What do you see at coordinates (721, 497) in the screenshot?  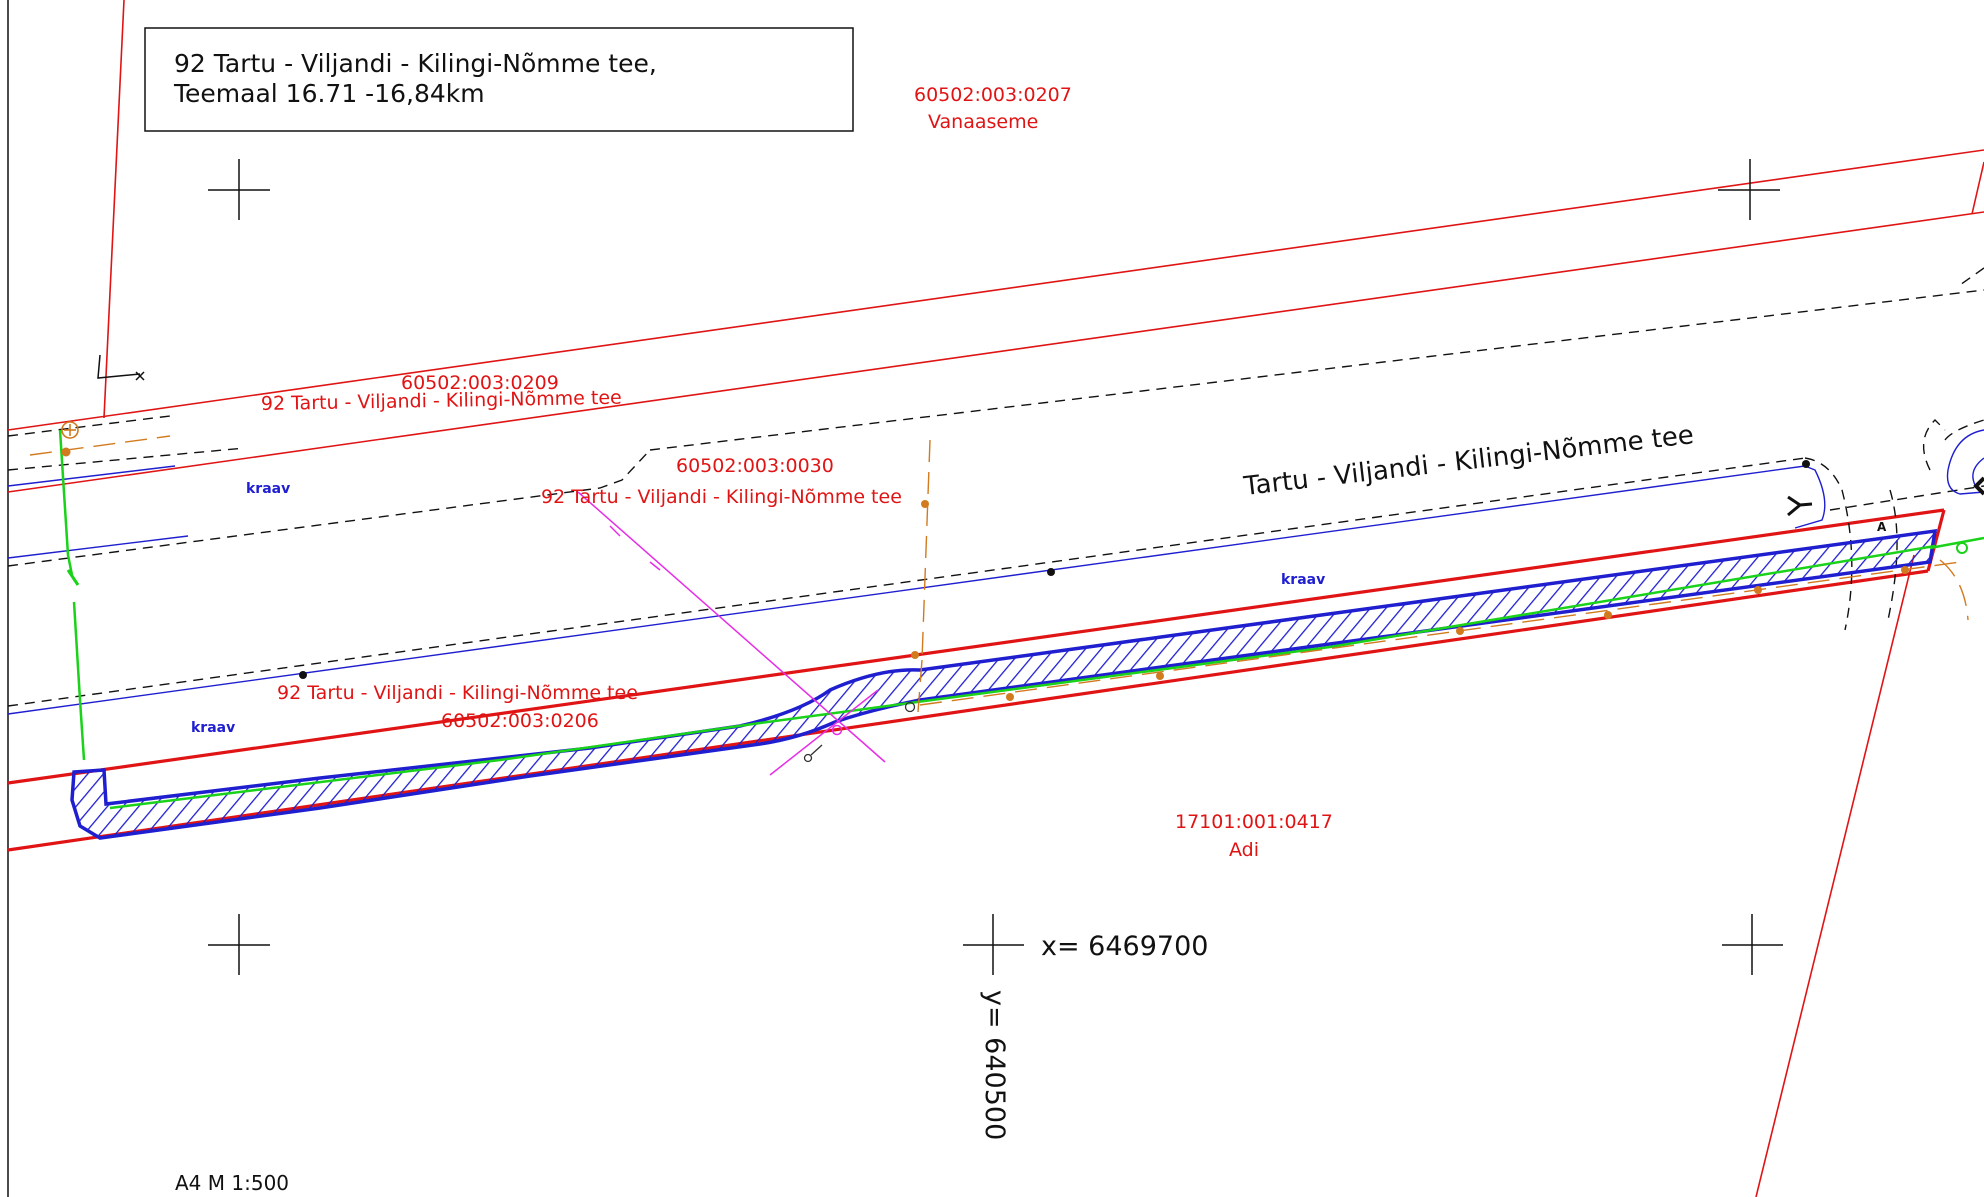 I see `parcel-road-label-0030: 92 Tartu - Viljandi - Kilingi-Nõmme tee` at bounding box center [721, 497].